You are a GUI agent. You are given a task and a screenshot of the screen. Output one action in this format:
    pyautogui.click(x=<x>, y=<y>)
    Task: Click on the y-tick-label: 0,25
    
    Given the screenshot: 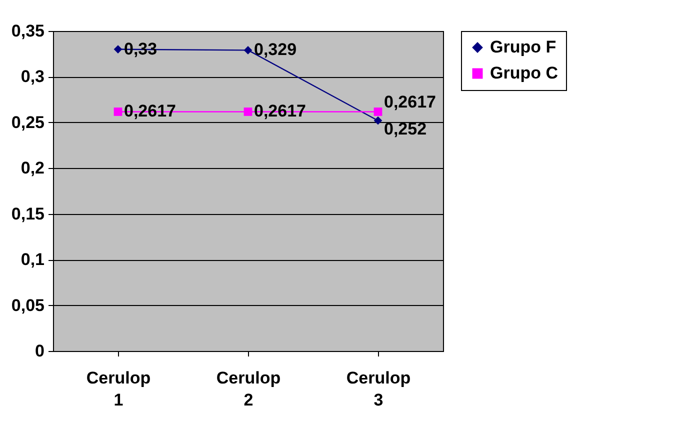 What is the action you would take?
    pyautogui.click(x=27, y=122)
    